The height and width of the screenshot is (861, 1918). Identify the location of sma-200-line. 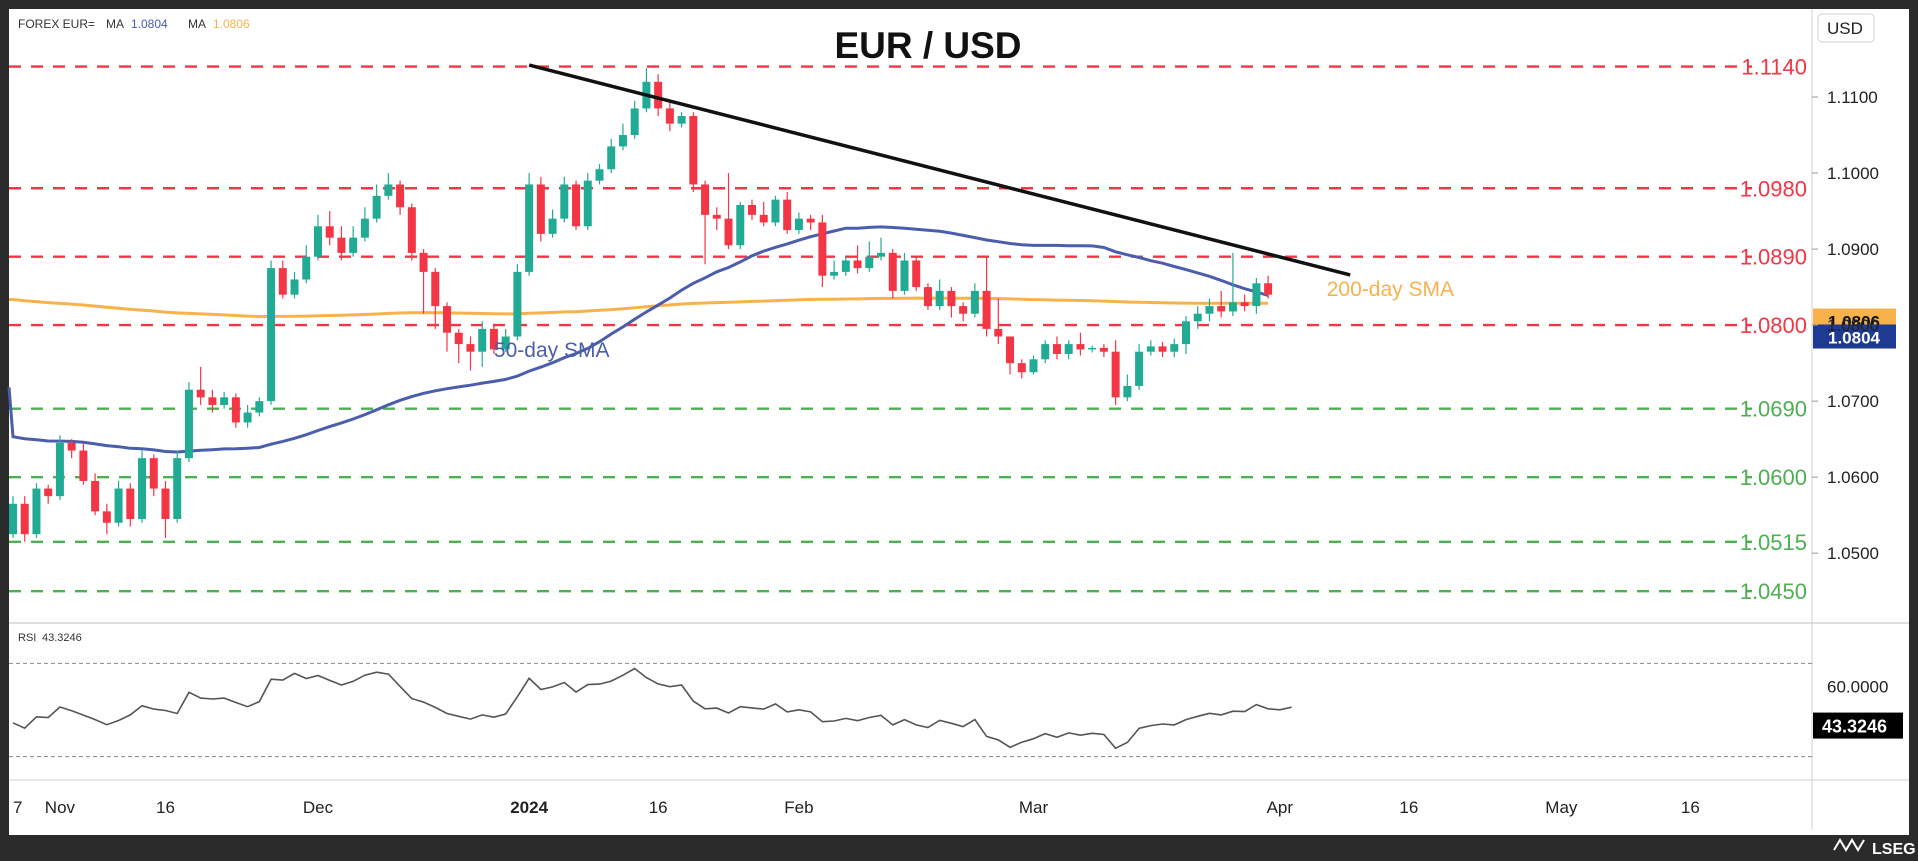
(639, 307).